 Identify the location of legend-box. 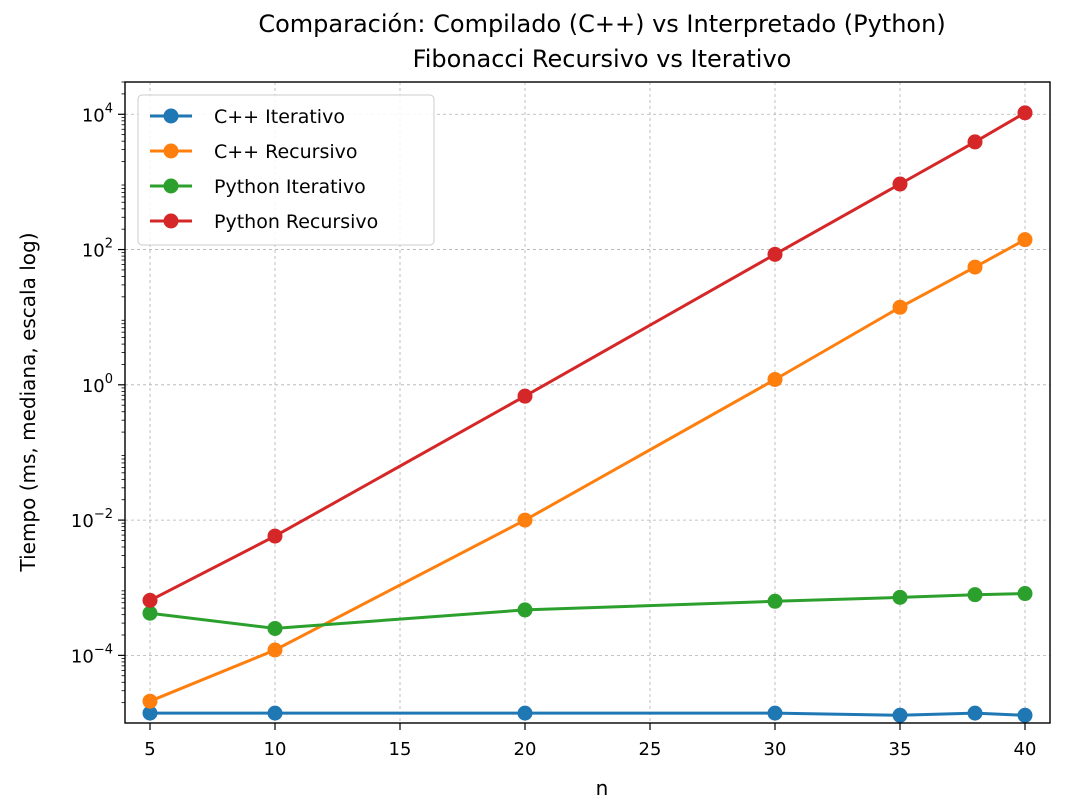
(286, 170).